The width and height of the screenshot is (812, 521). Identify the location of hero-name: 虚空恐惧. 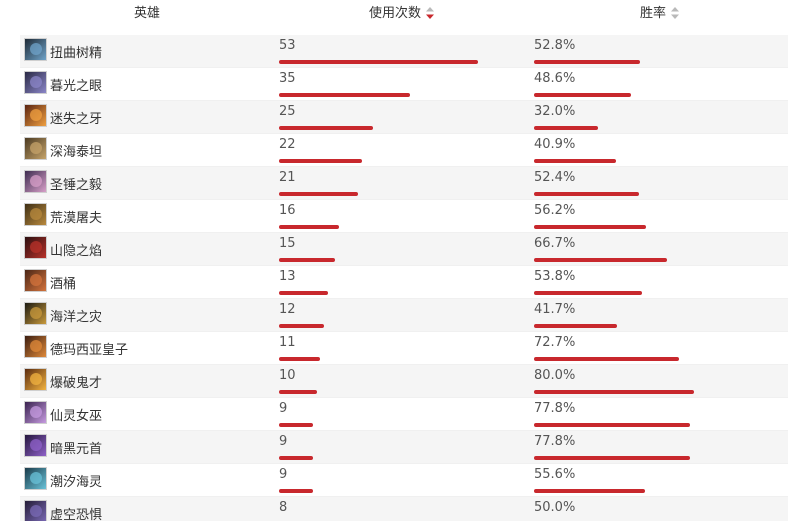
(76, 514).